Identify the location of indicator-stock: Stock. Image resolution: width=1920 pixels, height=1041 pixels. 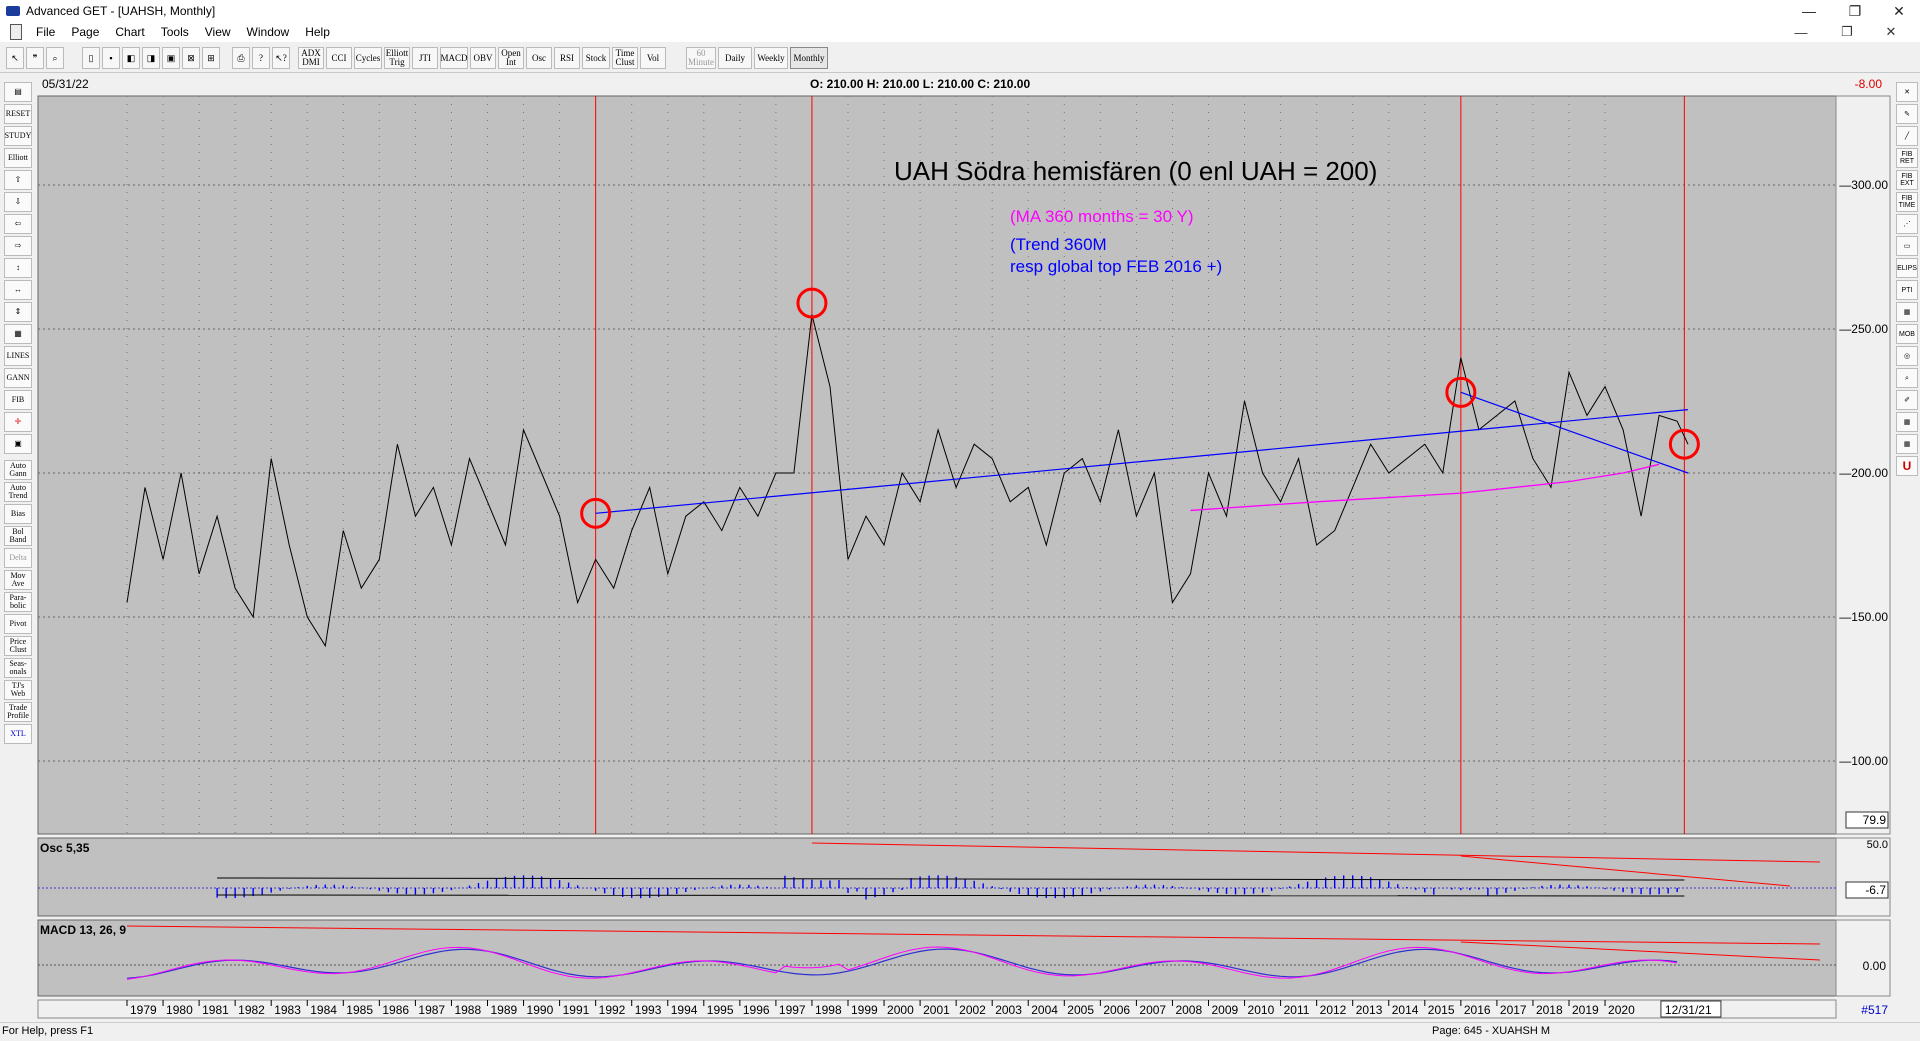
(596, 58).